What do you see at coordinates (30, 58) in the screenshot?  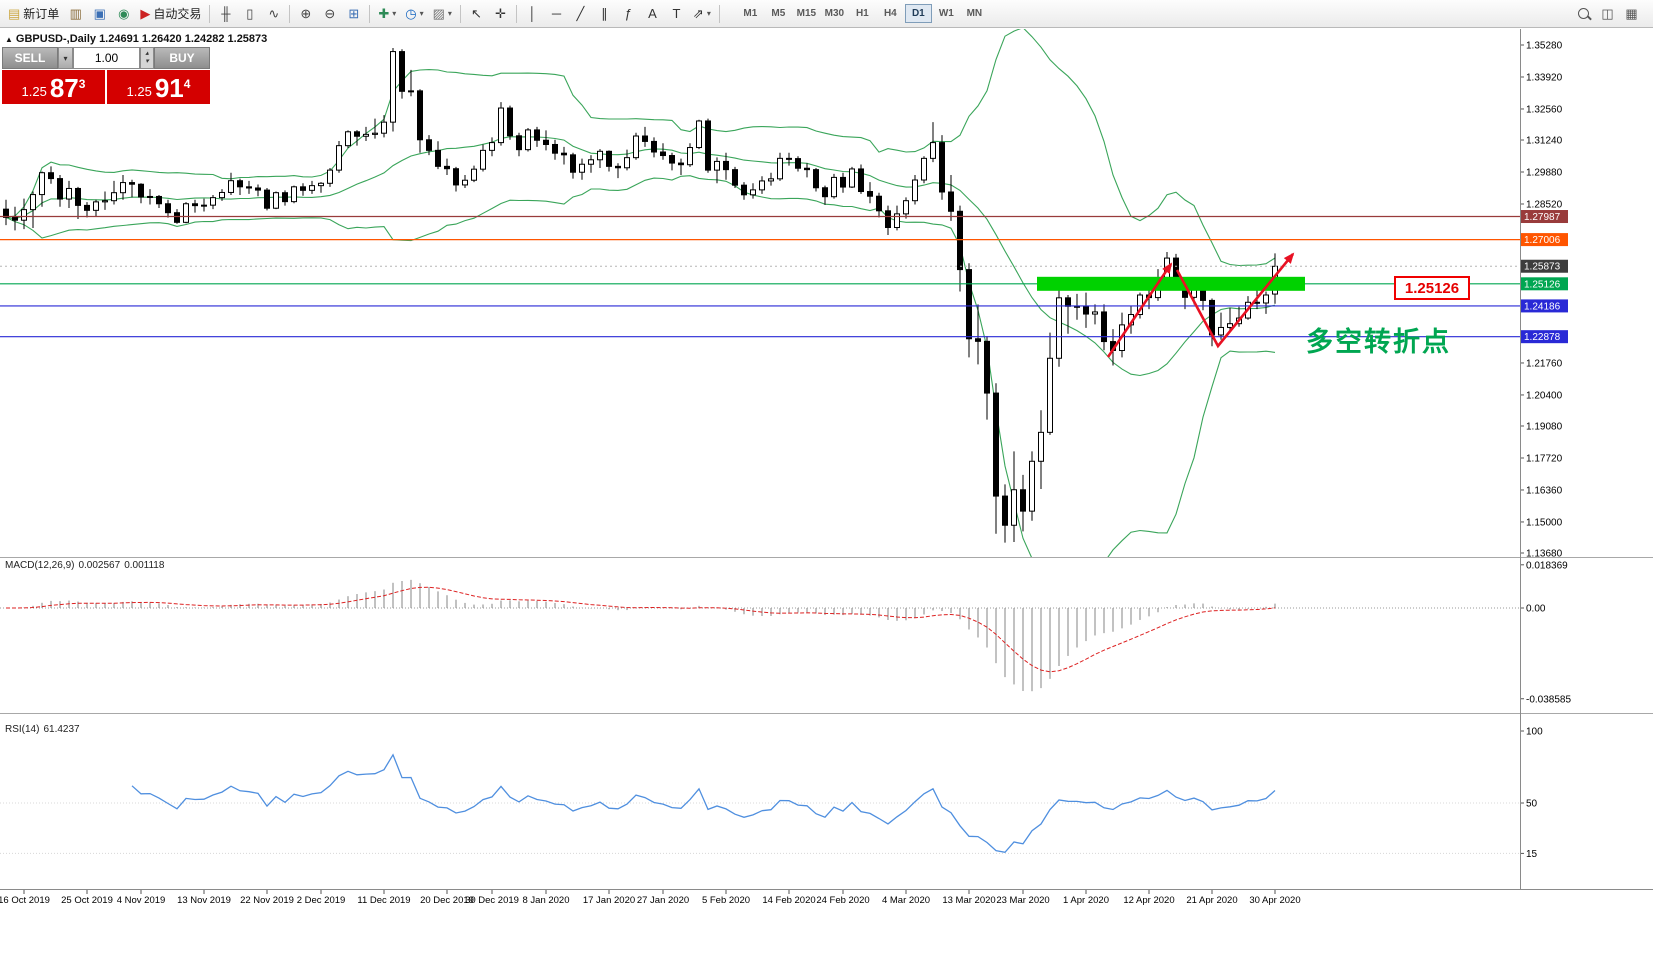 I see `sell-button: SELL` at bounding box center [30, 58].